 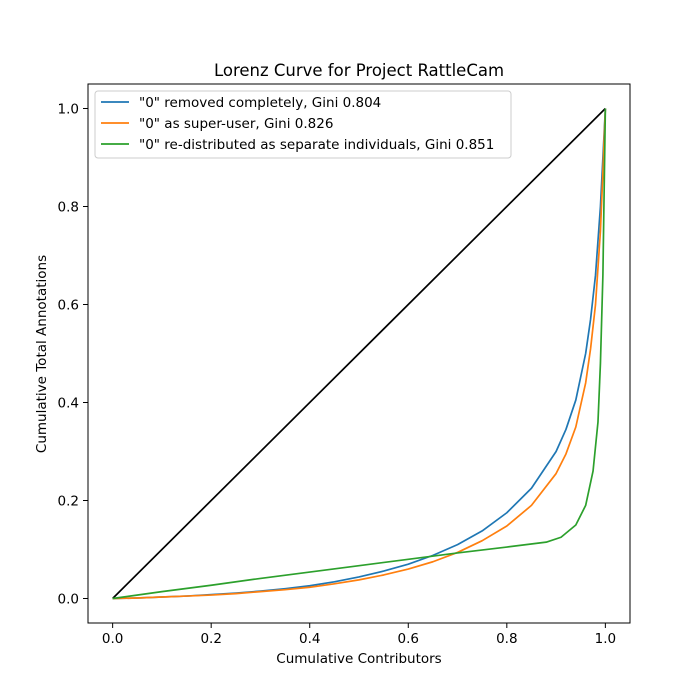 I want to click on legend-label-1: "0" removed completely, Gini 0.804, so click(x=260, y=103).